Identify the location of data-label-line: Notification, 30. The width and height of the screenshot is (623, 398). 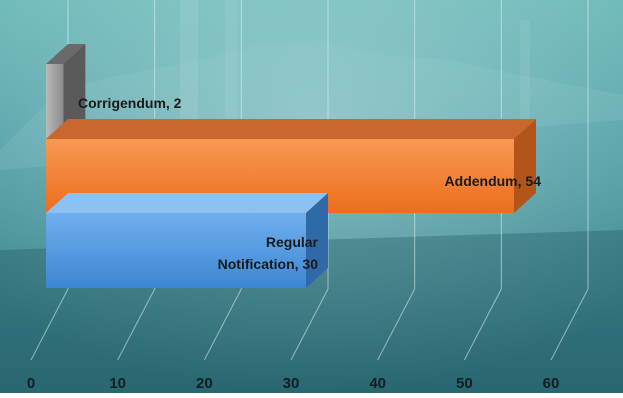
(268, 264).